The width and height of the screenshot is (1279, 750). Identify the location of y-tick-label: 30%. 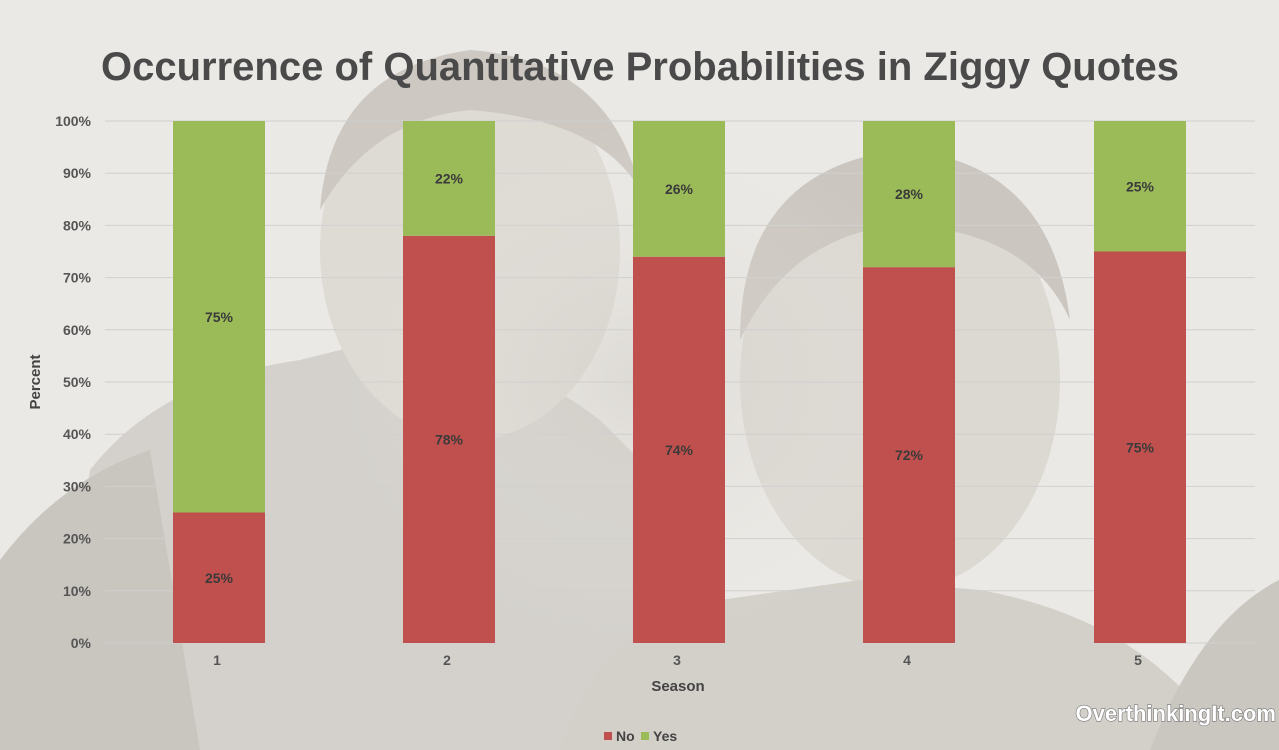
(77, 486).